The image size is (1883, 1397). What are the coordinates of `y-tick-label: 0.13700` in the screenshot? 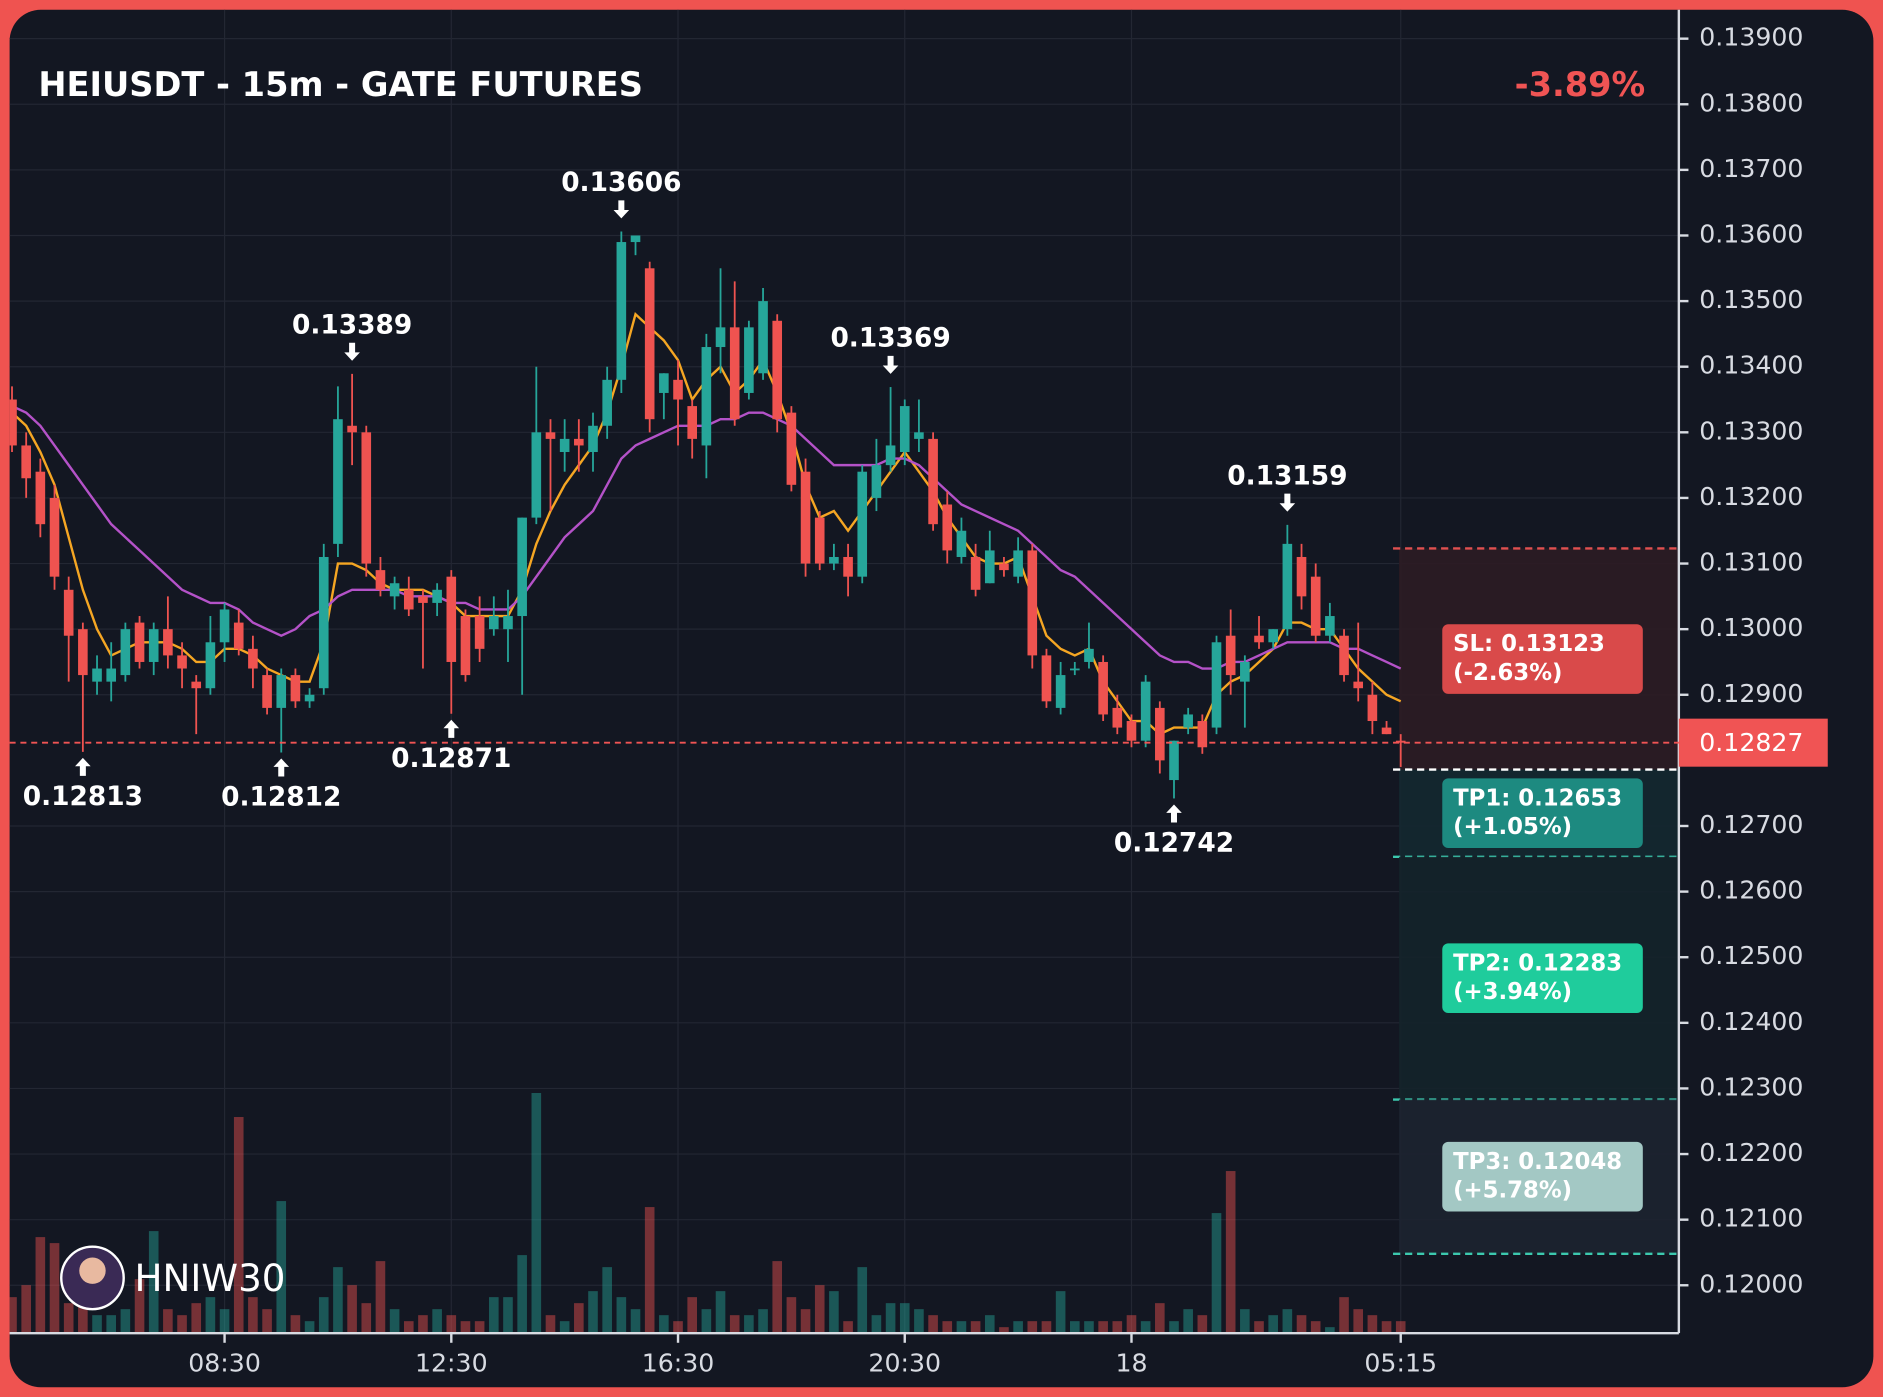 It's located at (1751, 168).